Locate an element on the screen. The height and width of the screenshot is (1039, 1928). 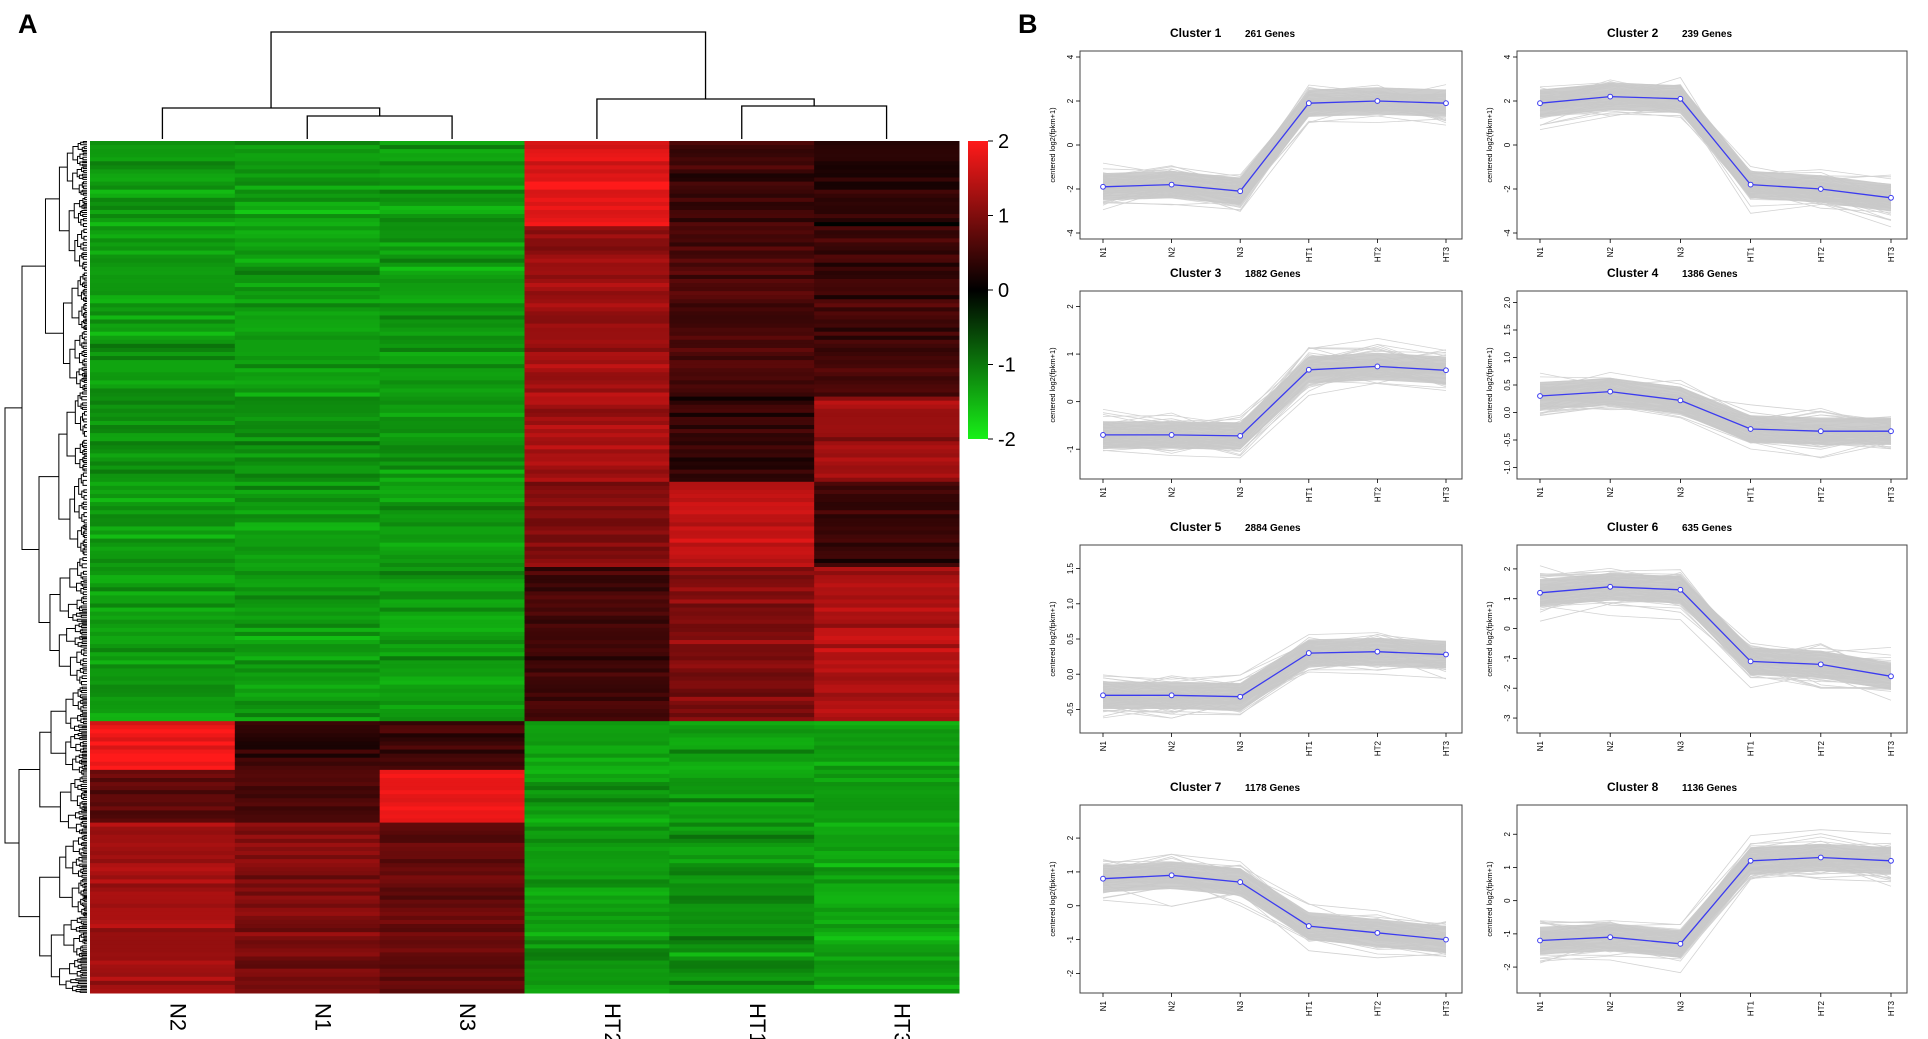
x-tick-label: N1 is located at coordinates (1103, 251).